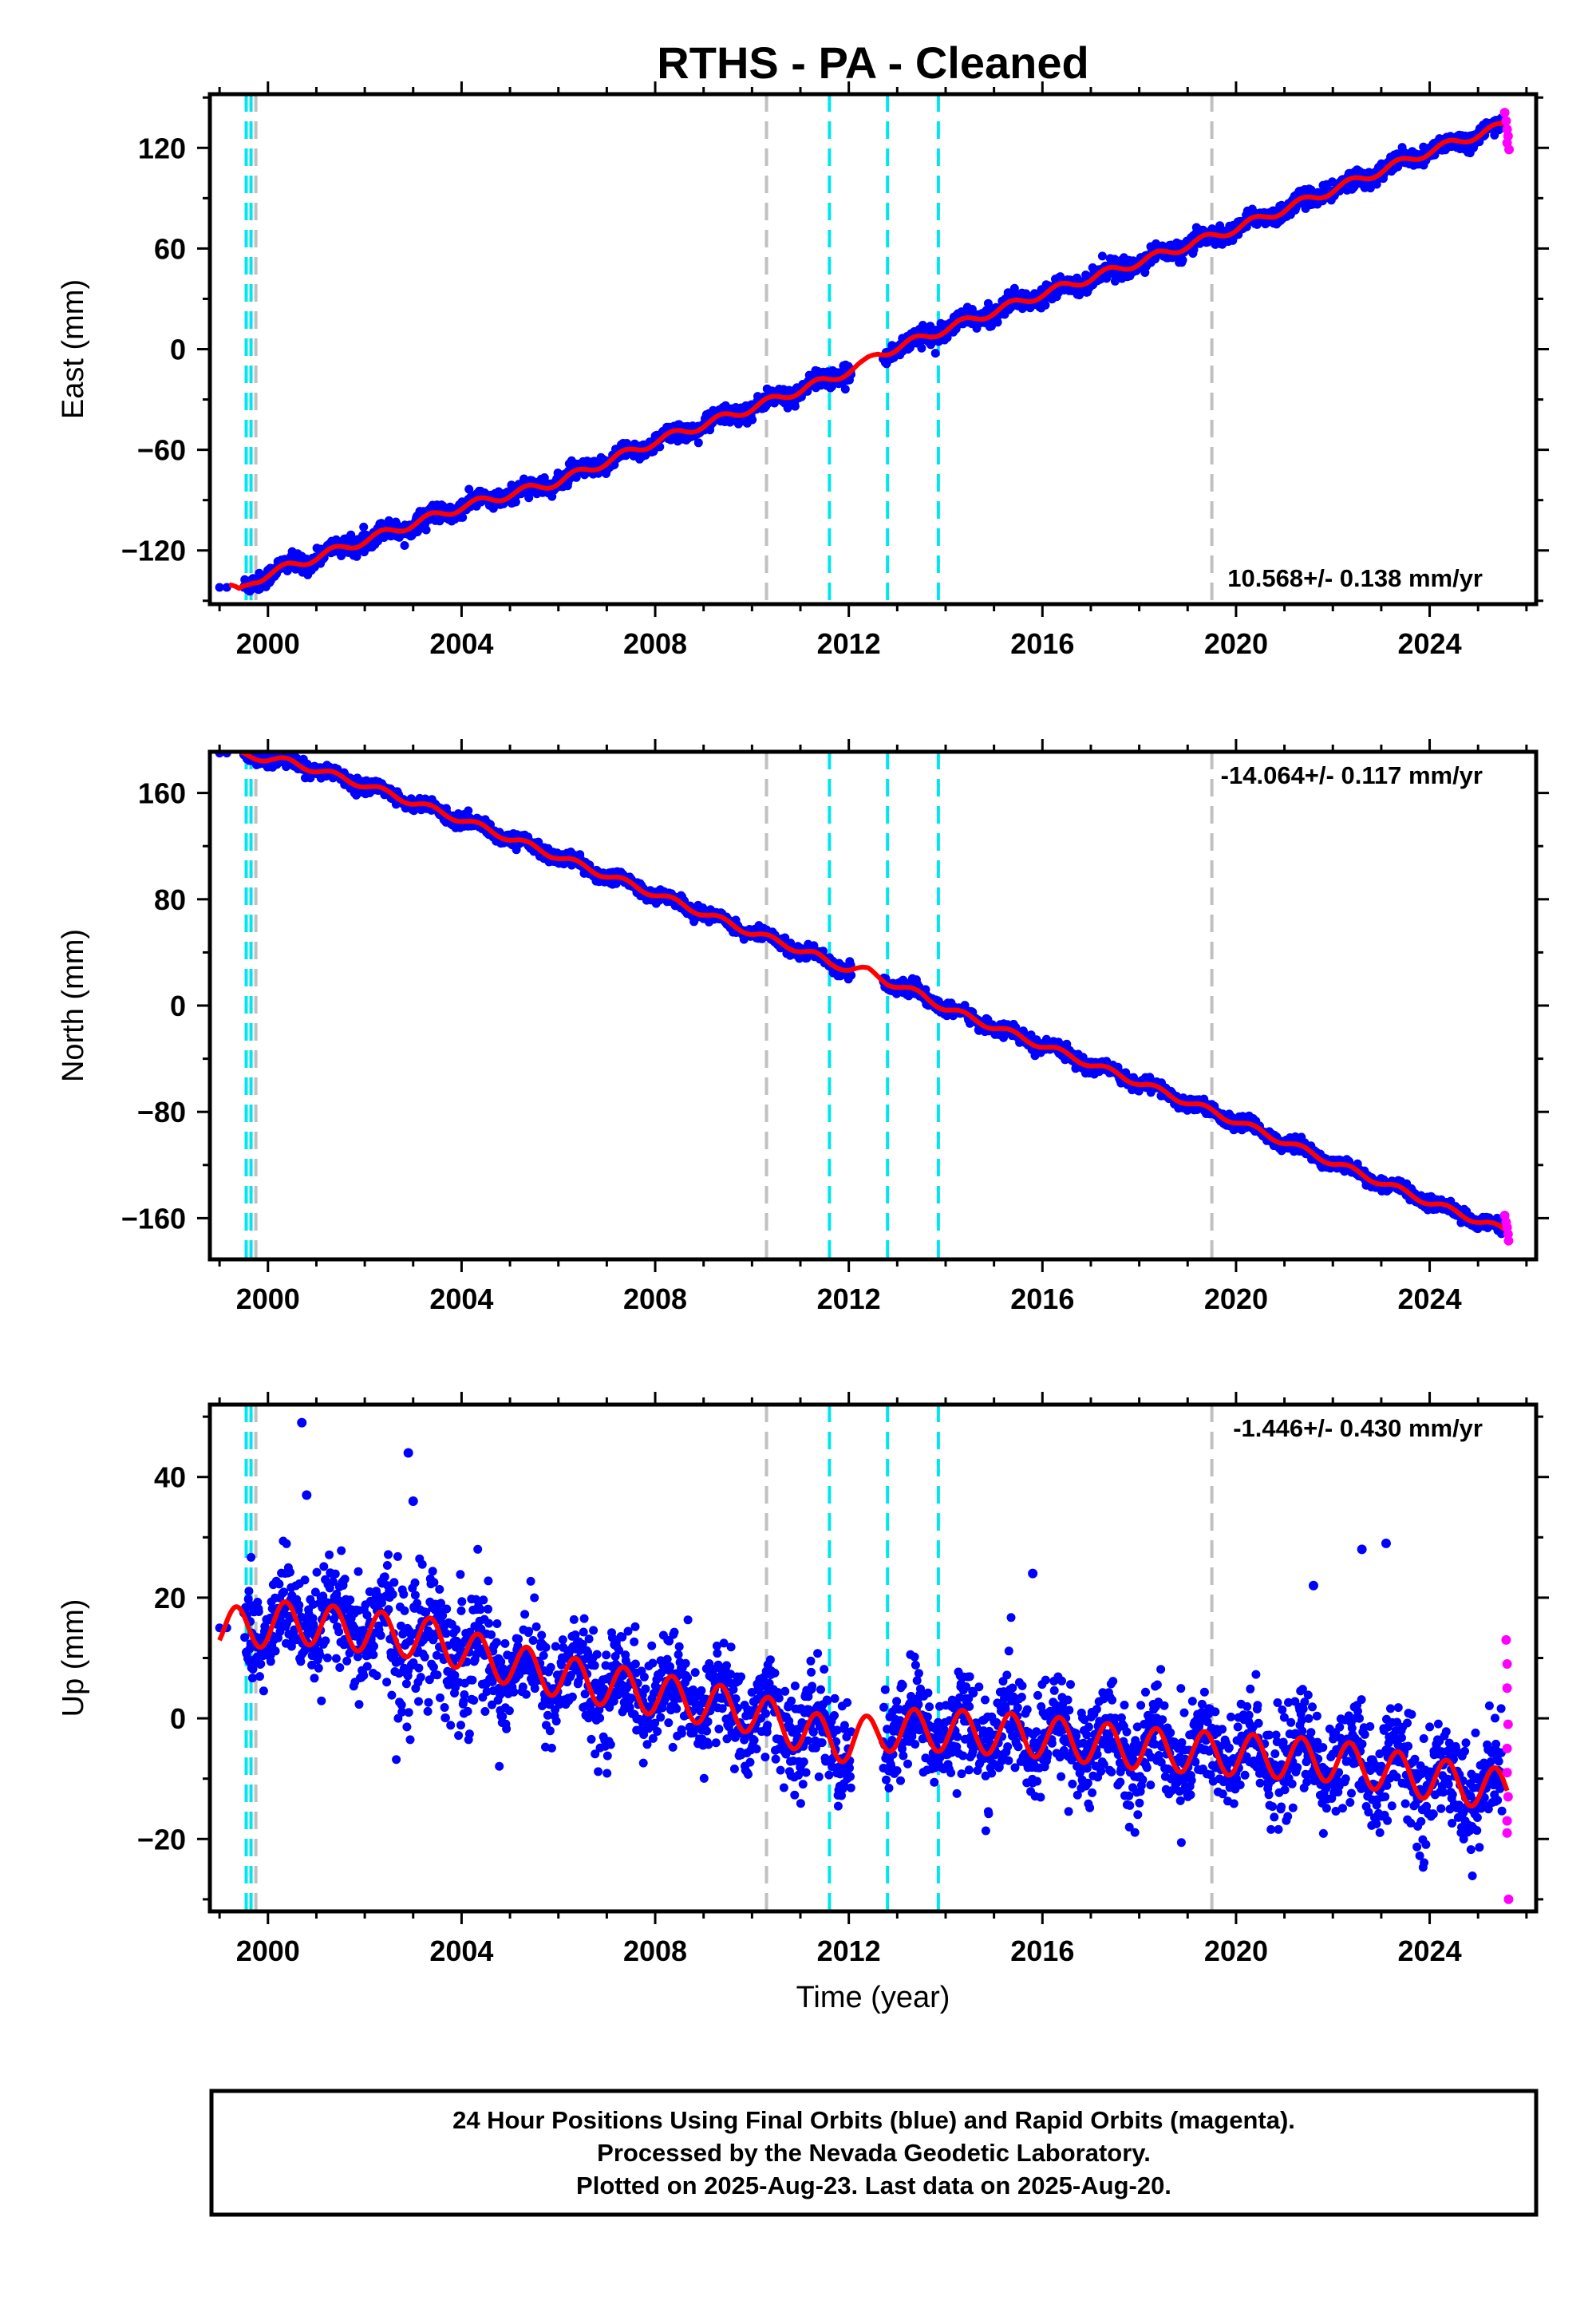 The height and width of the screenshot is (2316, 1596). Describe the element at coordinates (153, 551) in the screenshot. I see `y-tick-label: −120` at that location.